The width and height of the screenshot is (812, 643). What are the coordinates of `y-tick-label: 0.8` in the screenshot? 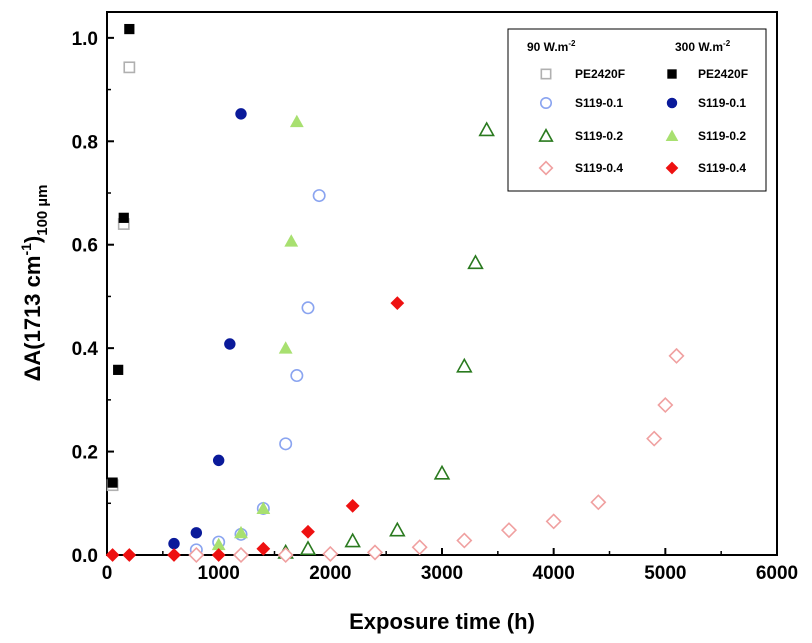 It's located at (85, 142).